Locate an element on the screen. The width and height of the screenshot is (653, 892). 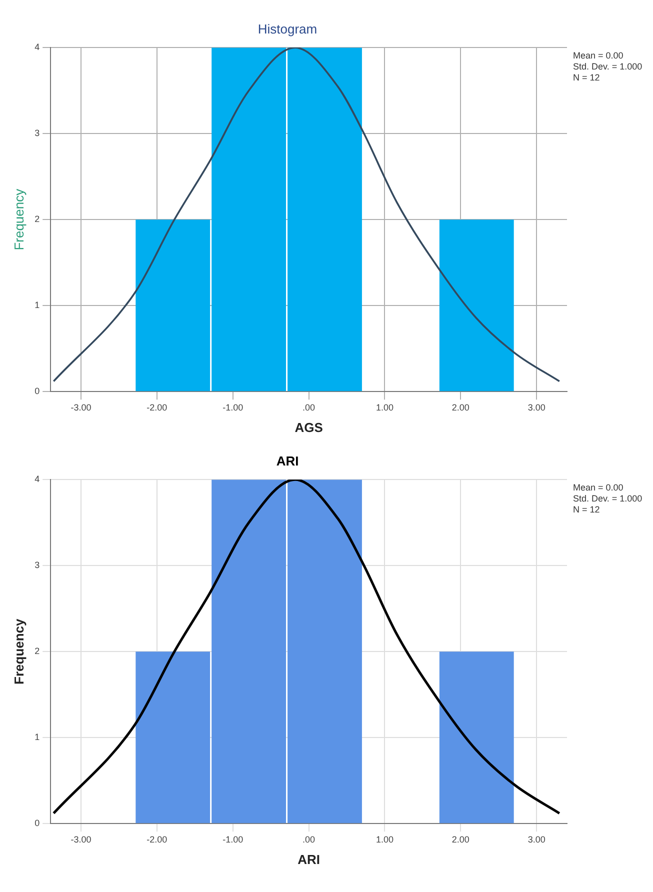
x-axis-title: AGS is located at coordinates (309, 427).